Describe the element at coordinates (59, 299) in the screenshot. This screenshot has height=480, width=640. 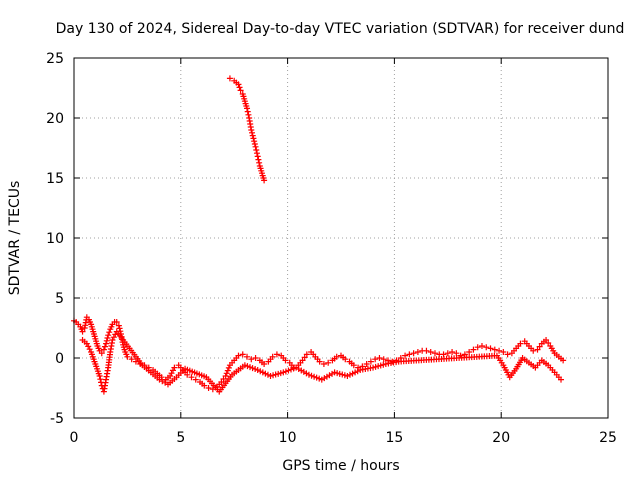
I see `y-tick-label: 5` at that location.